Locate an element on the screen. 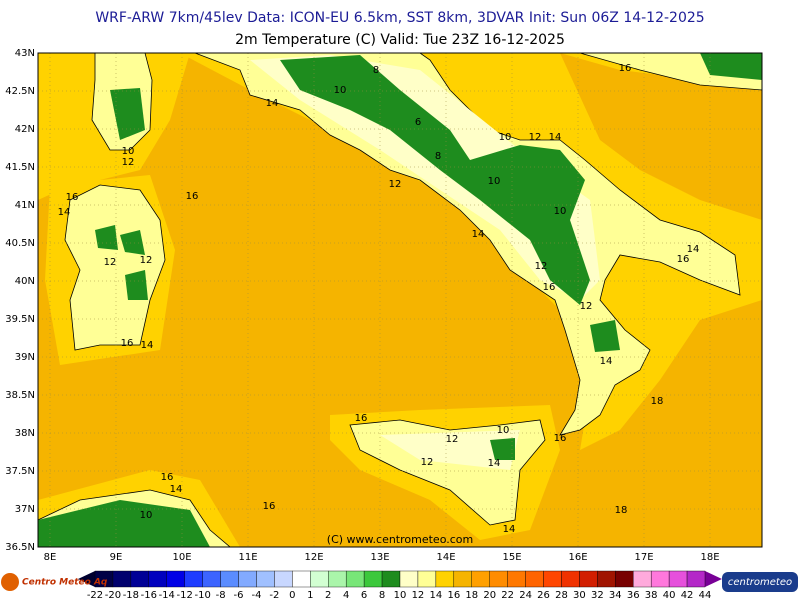 This screenshot has width=800, height=600. colorbar-label: 20 is located at coordinates (489, 595).